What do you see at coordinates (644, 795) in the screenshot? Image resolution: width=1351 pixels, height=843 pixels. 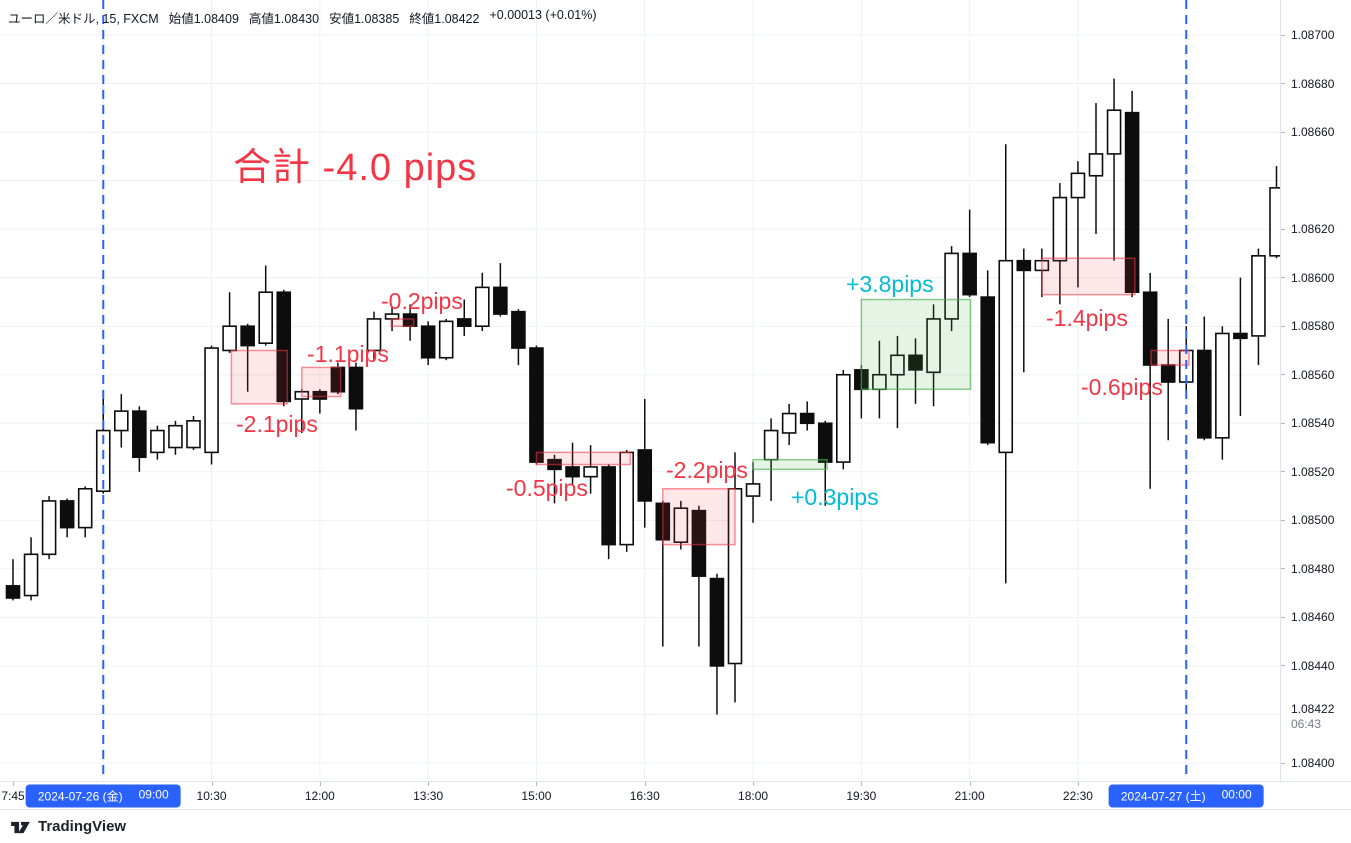 I see `time-axis-label: 16:30` at bounding box center [644, 795].